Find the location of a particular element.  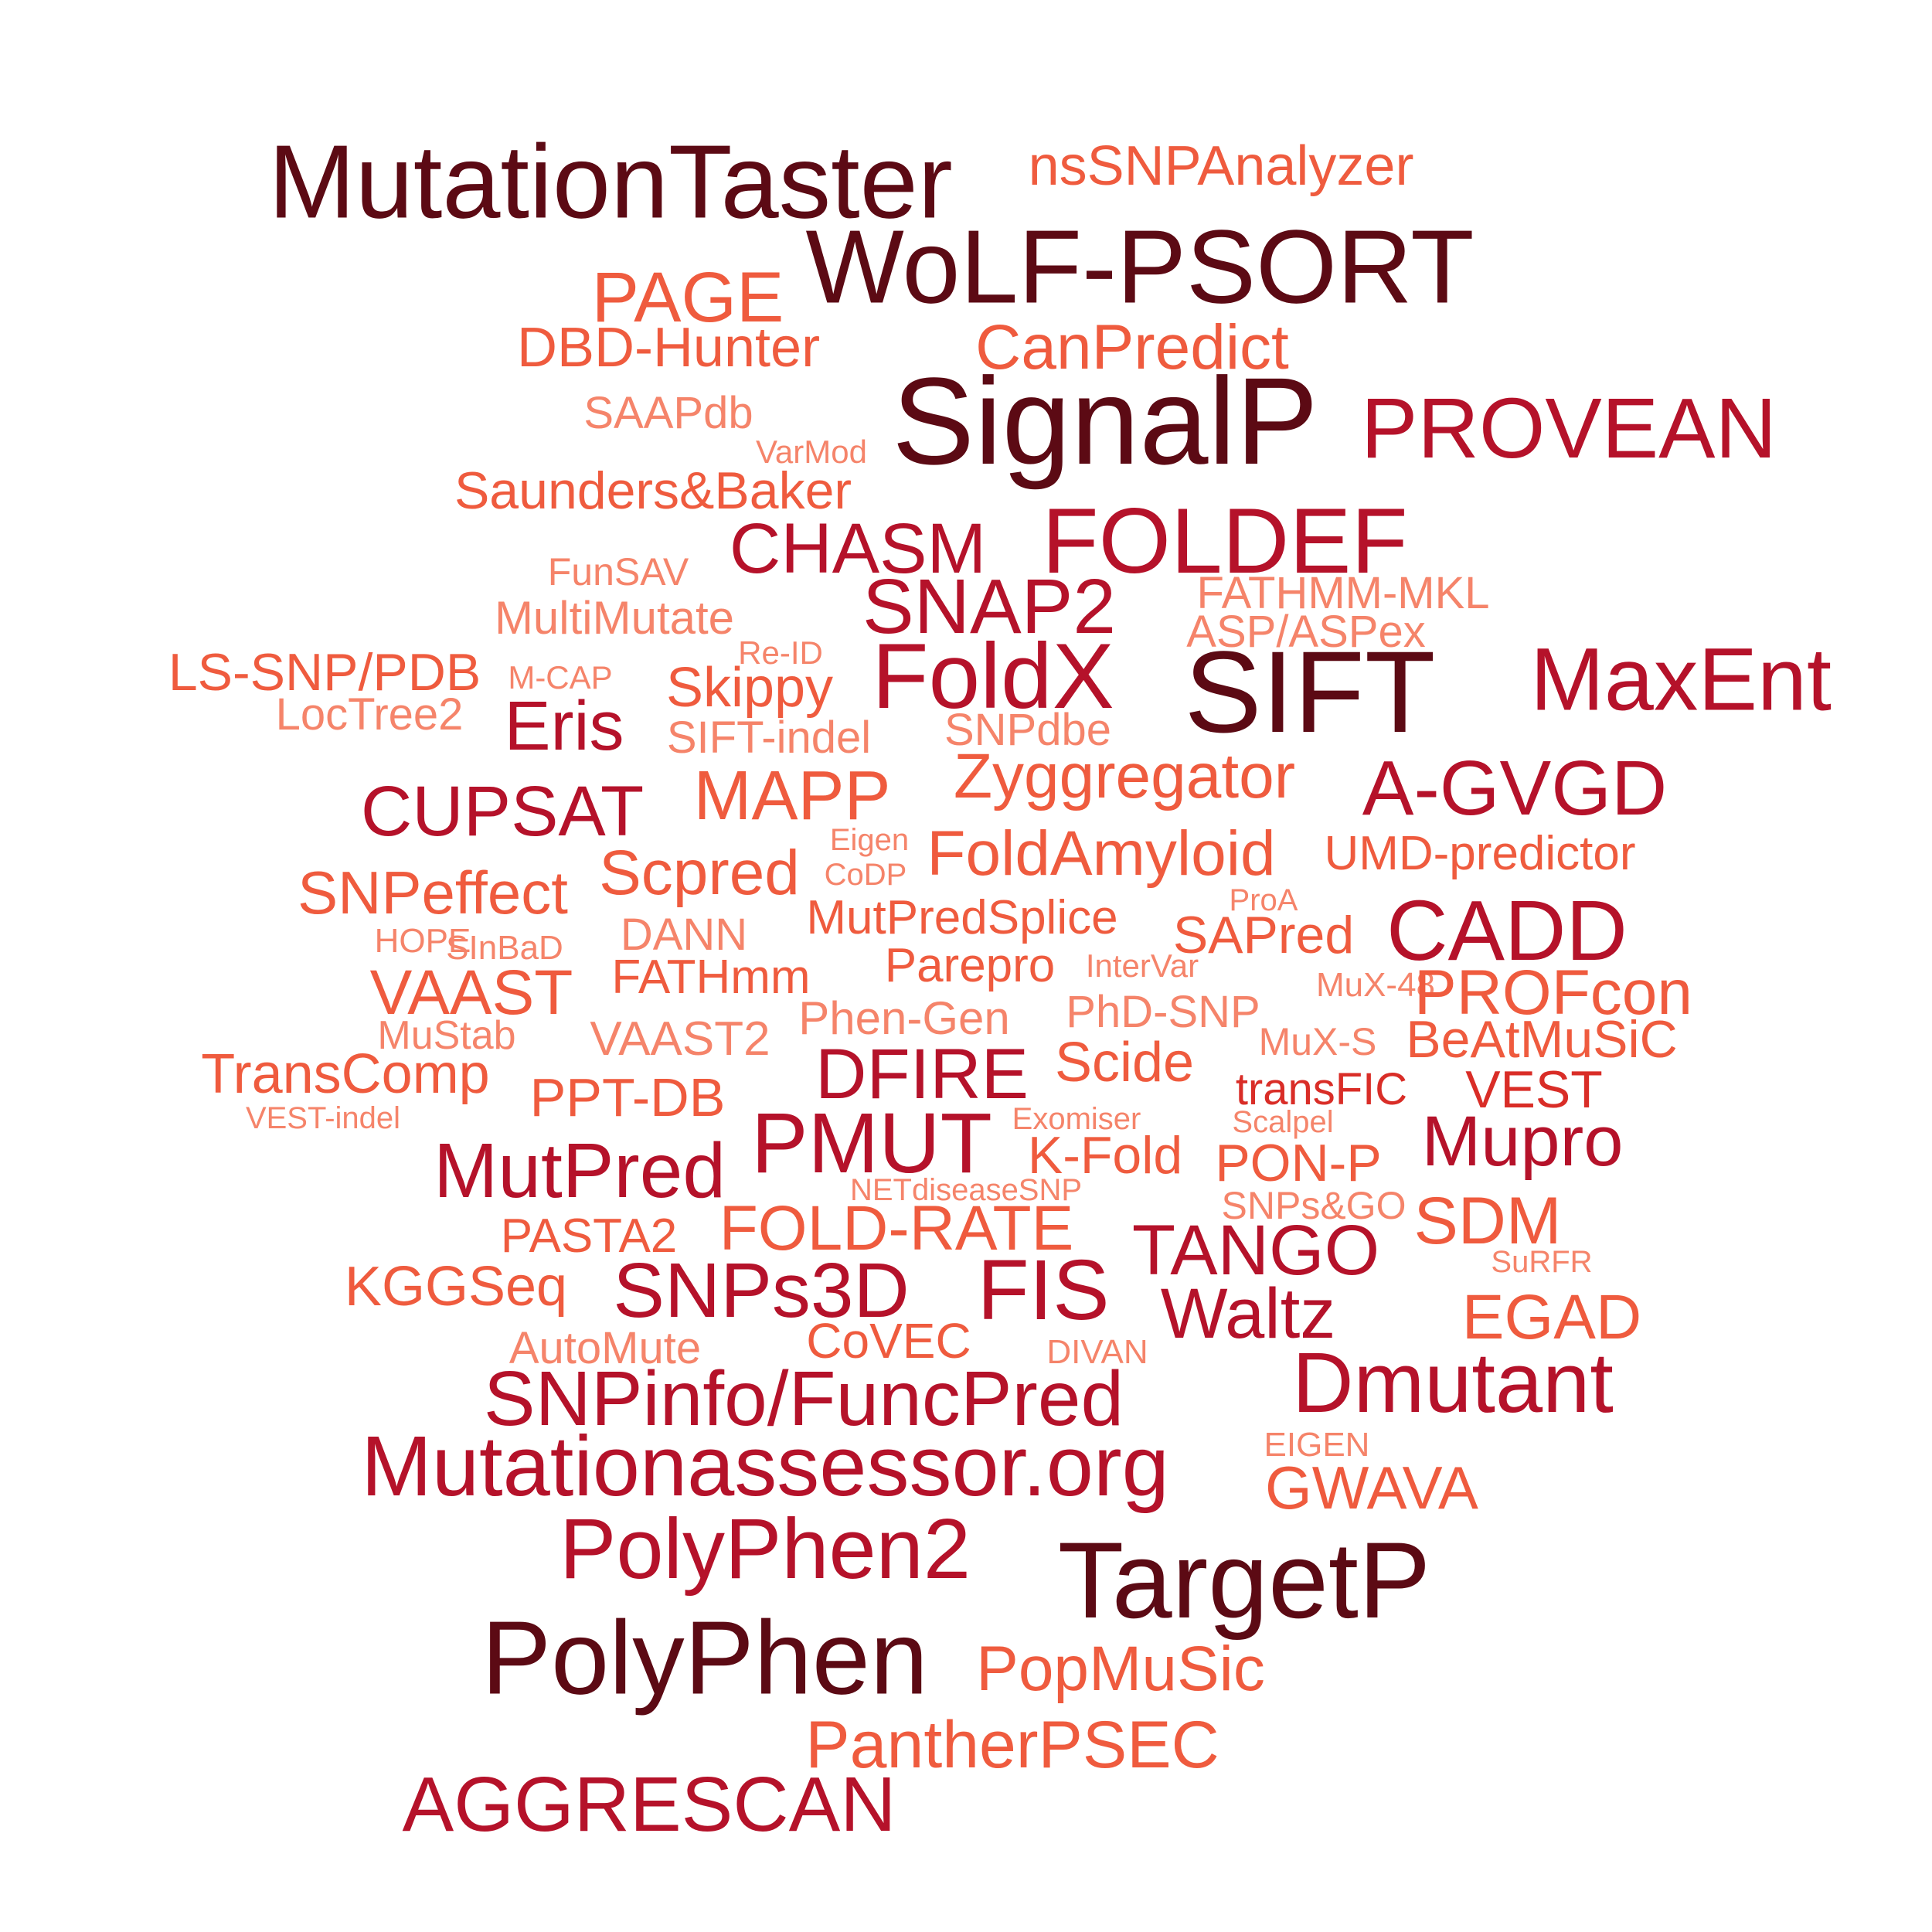

cloud-word: CoVEC is located at coordinates (889, 1341).